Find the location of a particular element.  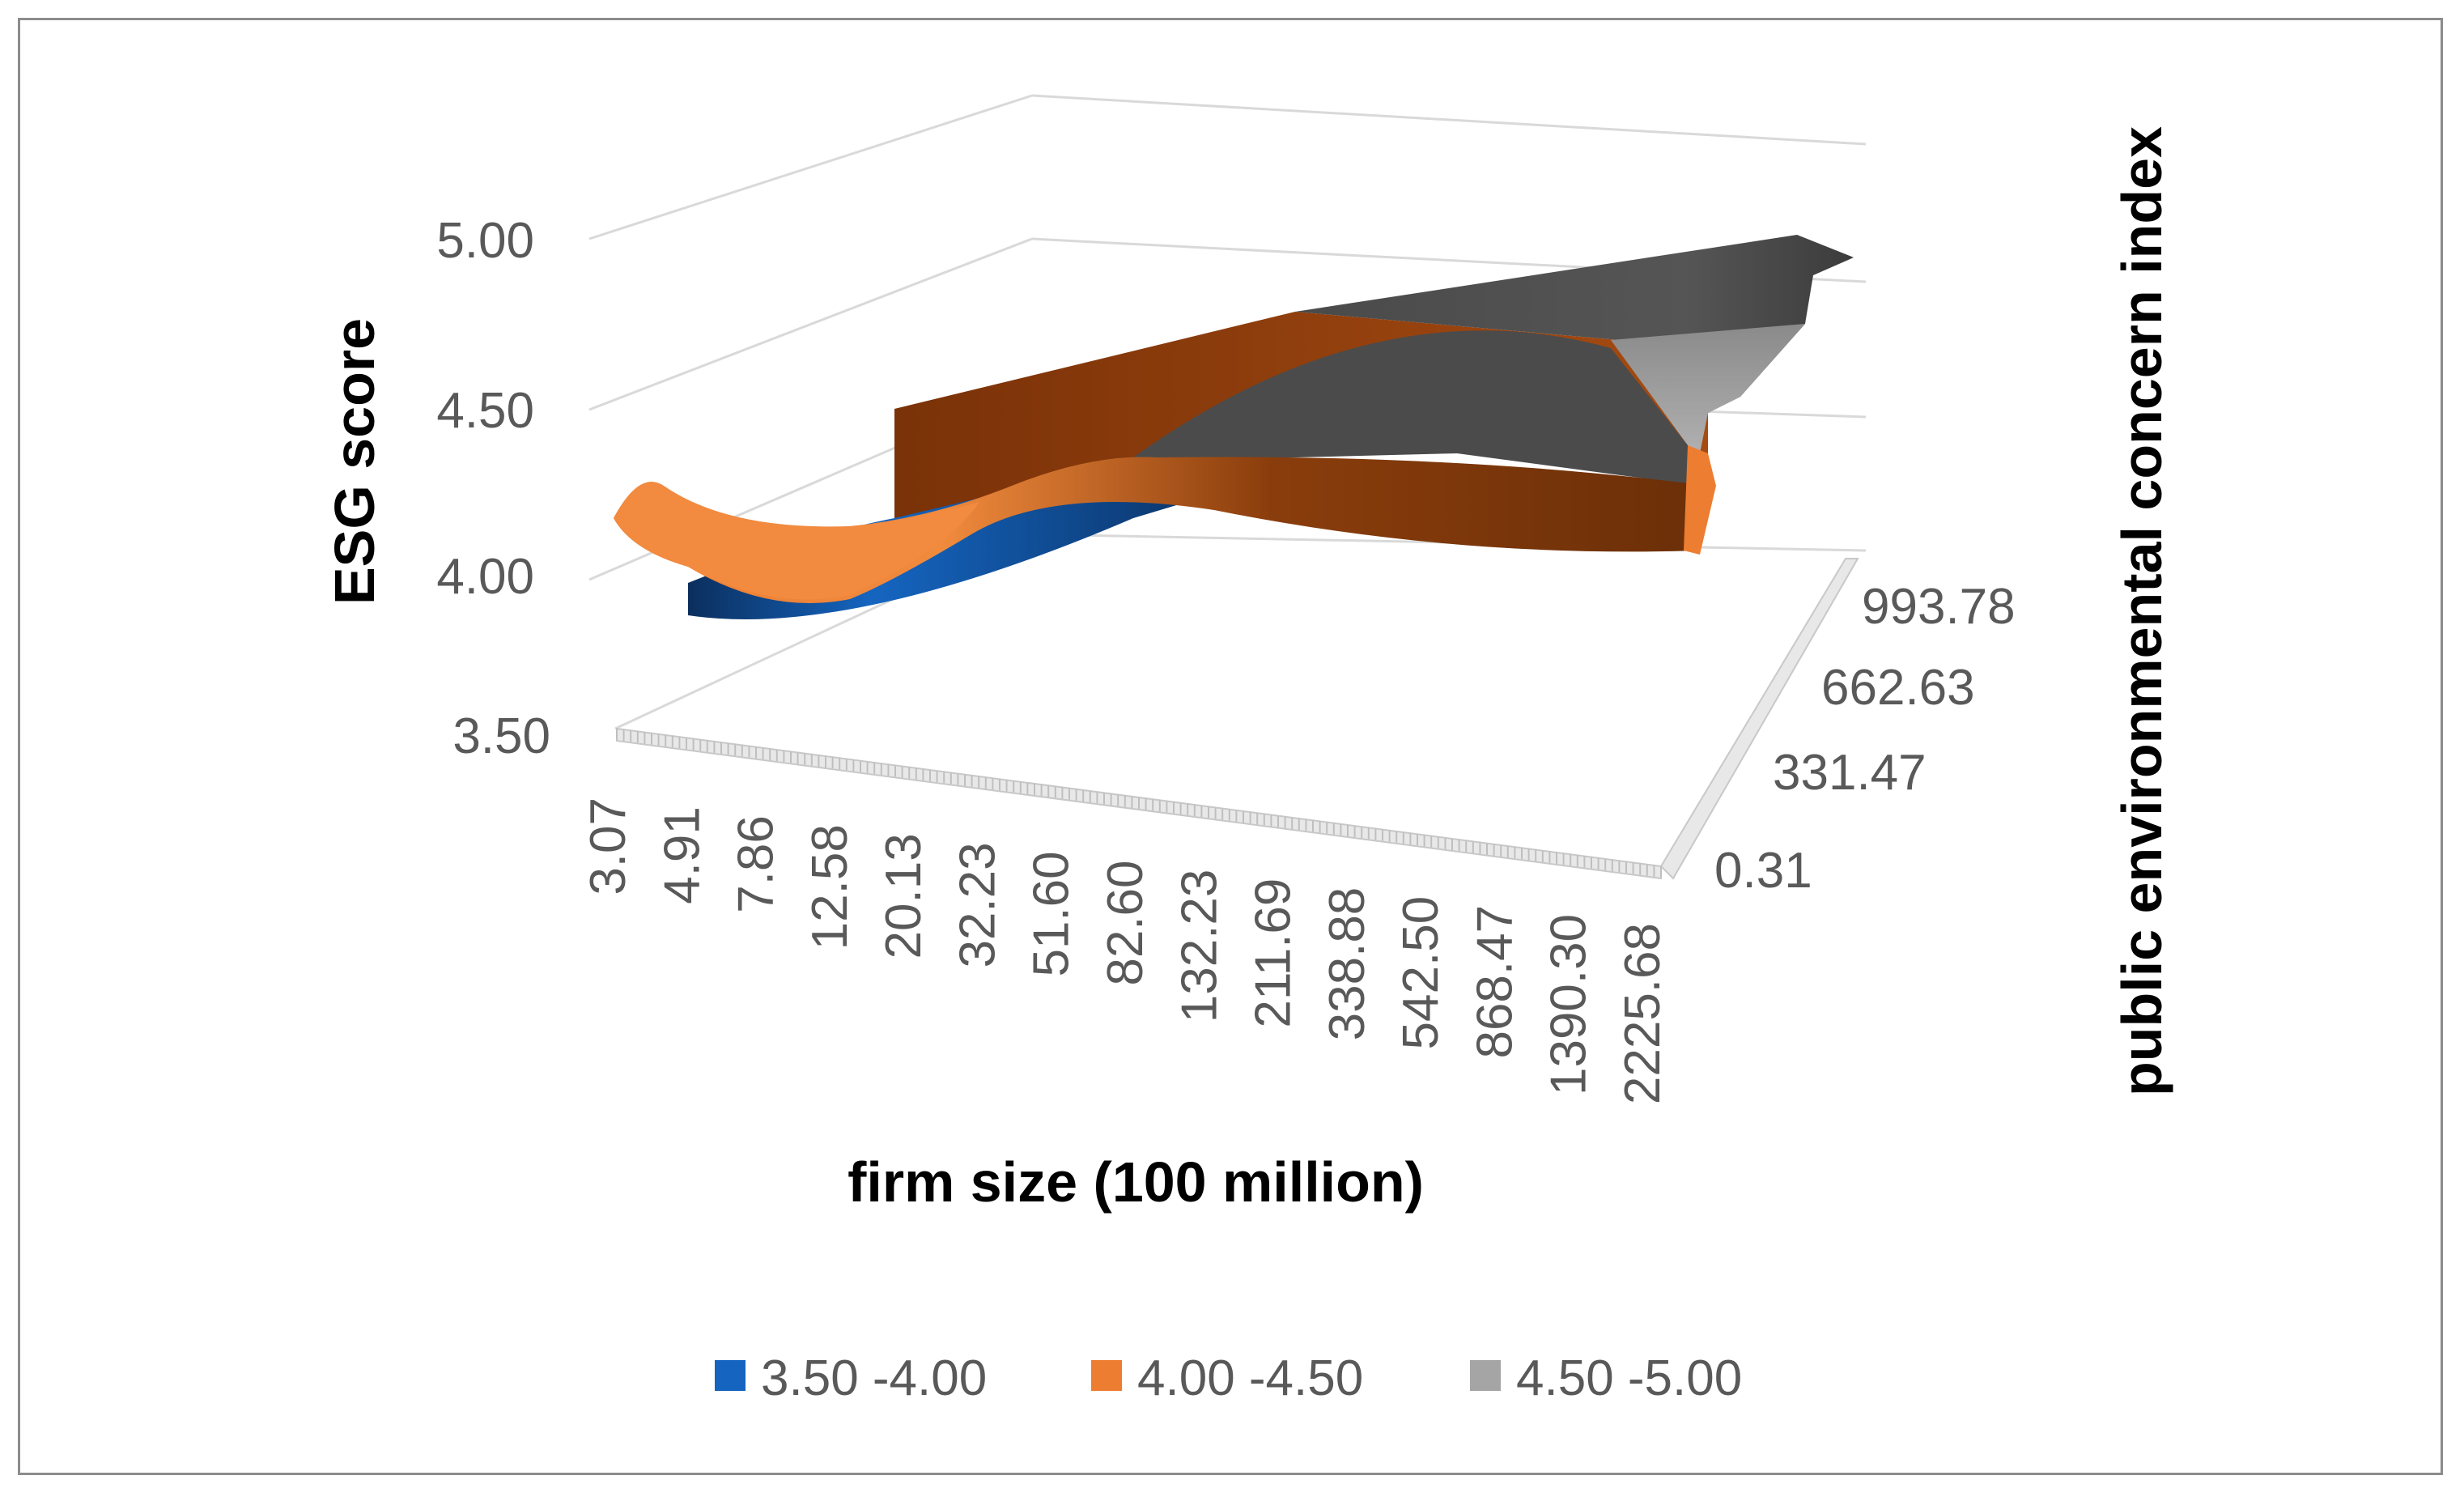

x-tick-label: 3.07 is located at coordinates (608, 846).